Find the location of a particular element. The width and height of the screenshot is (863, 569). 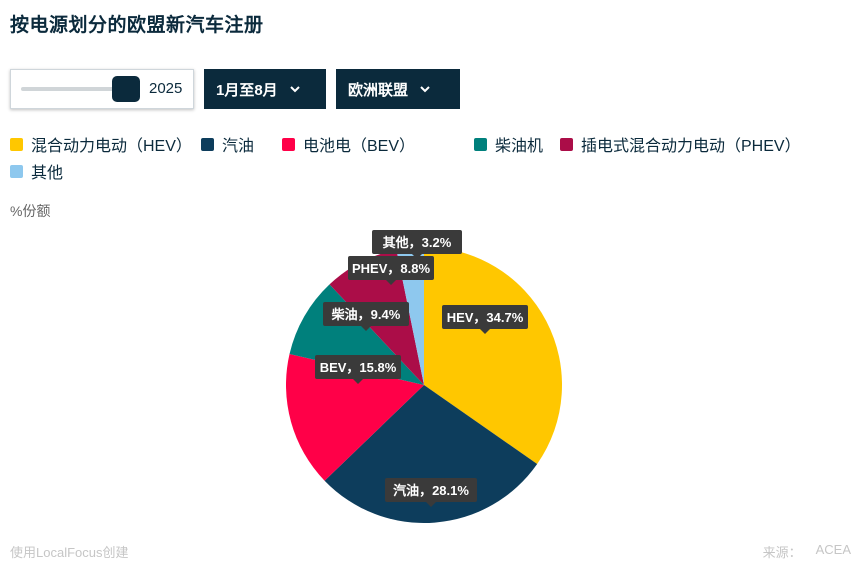

slider-thumb is located at coordinates (126, 89).